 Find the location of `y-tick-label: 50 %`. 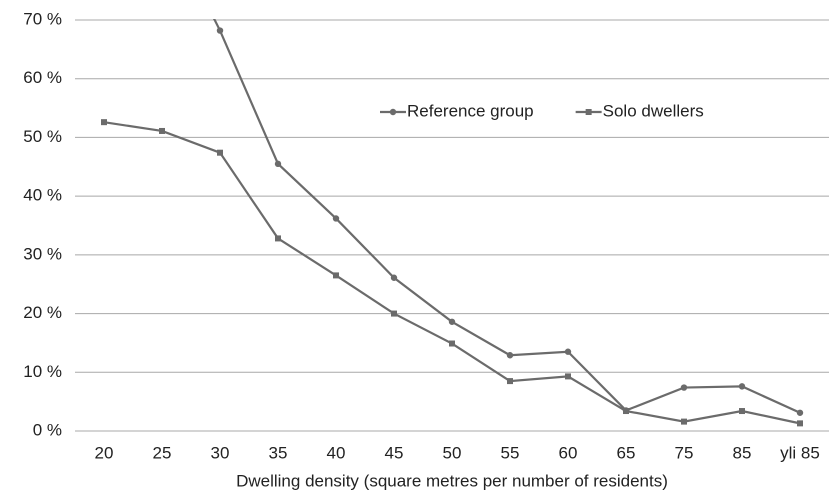

y-tick-label: 50 % is located at coordinates (42, 136).